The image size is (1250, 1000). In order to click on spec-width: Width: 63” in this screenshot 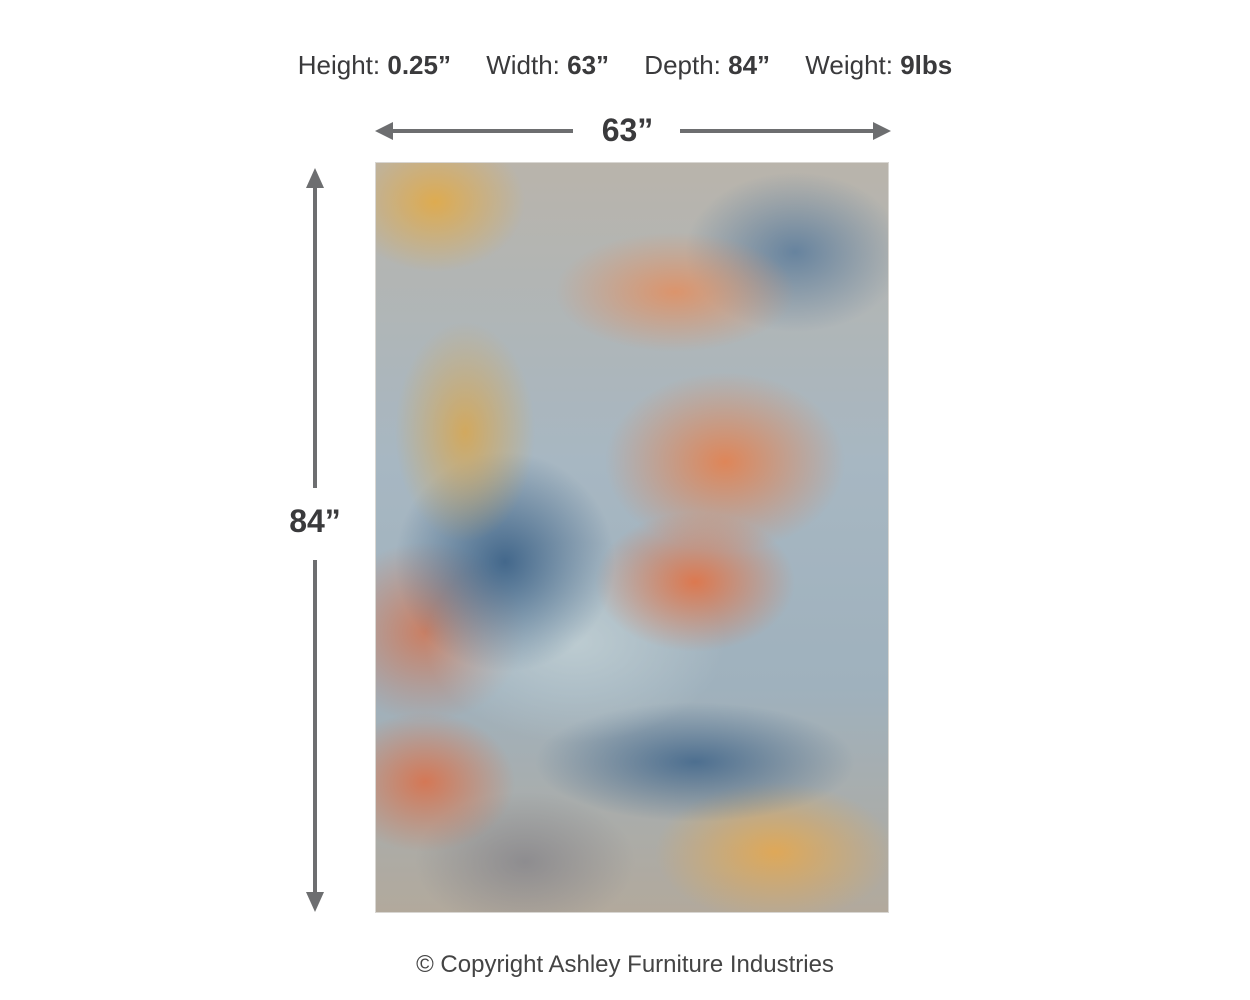, I will do `click(548, 65)`.